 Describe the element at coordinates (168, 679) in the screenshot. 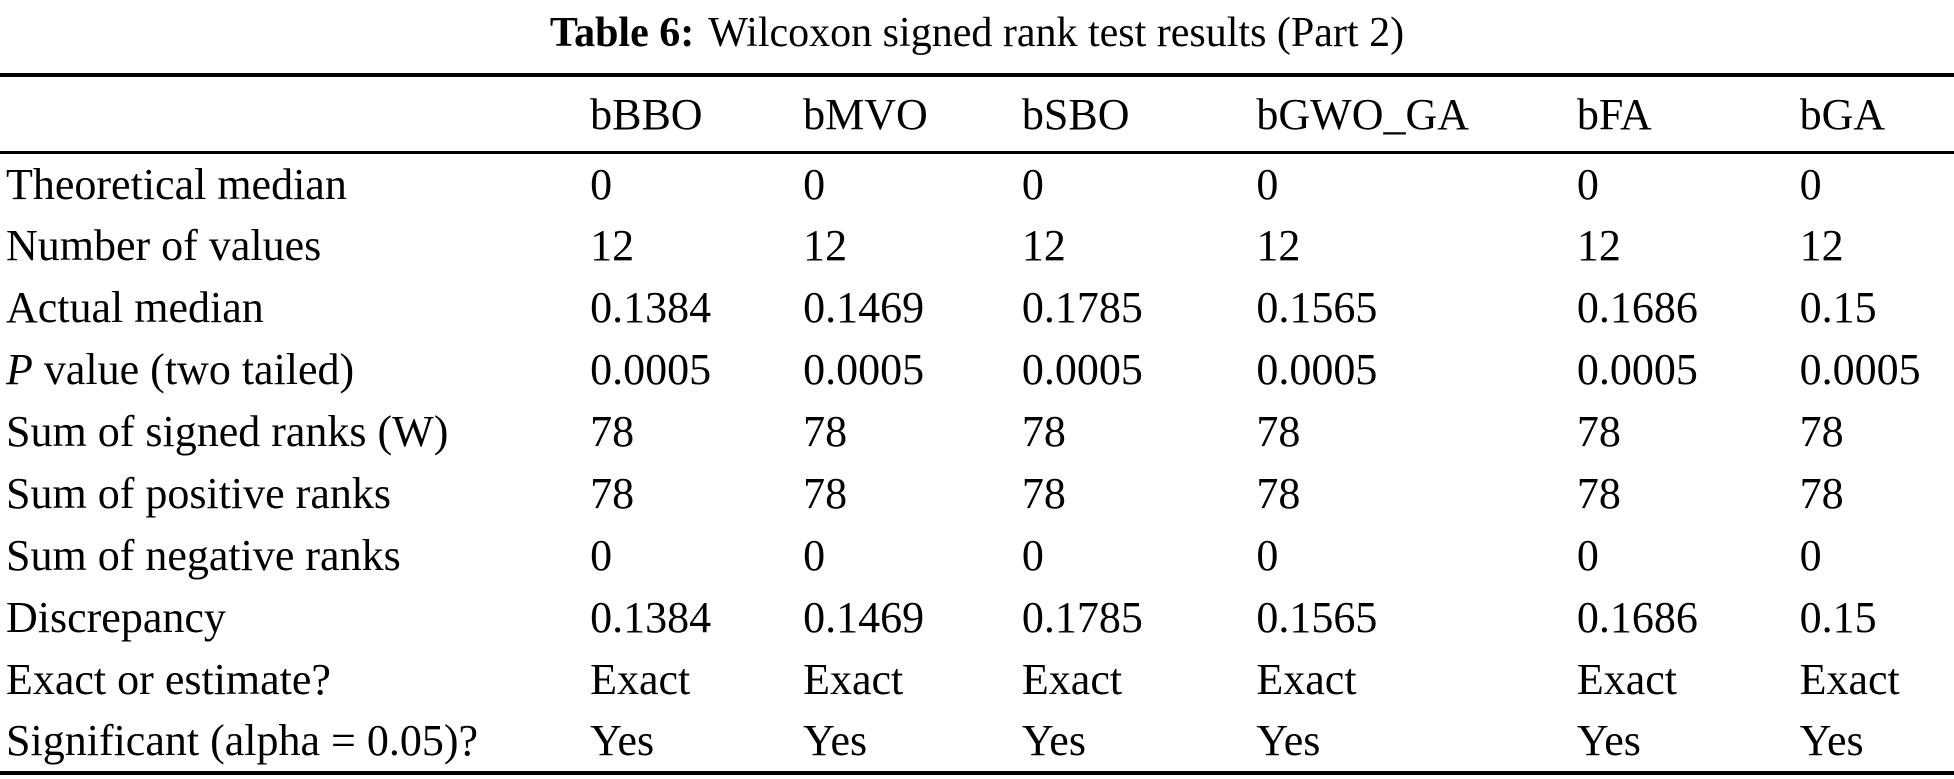

I see `row-label: Exact or estimate?` at that location.